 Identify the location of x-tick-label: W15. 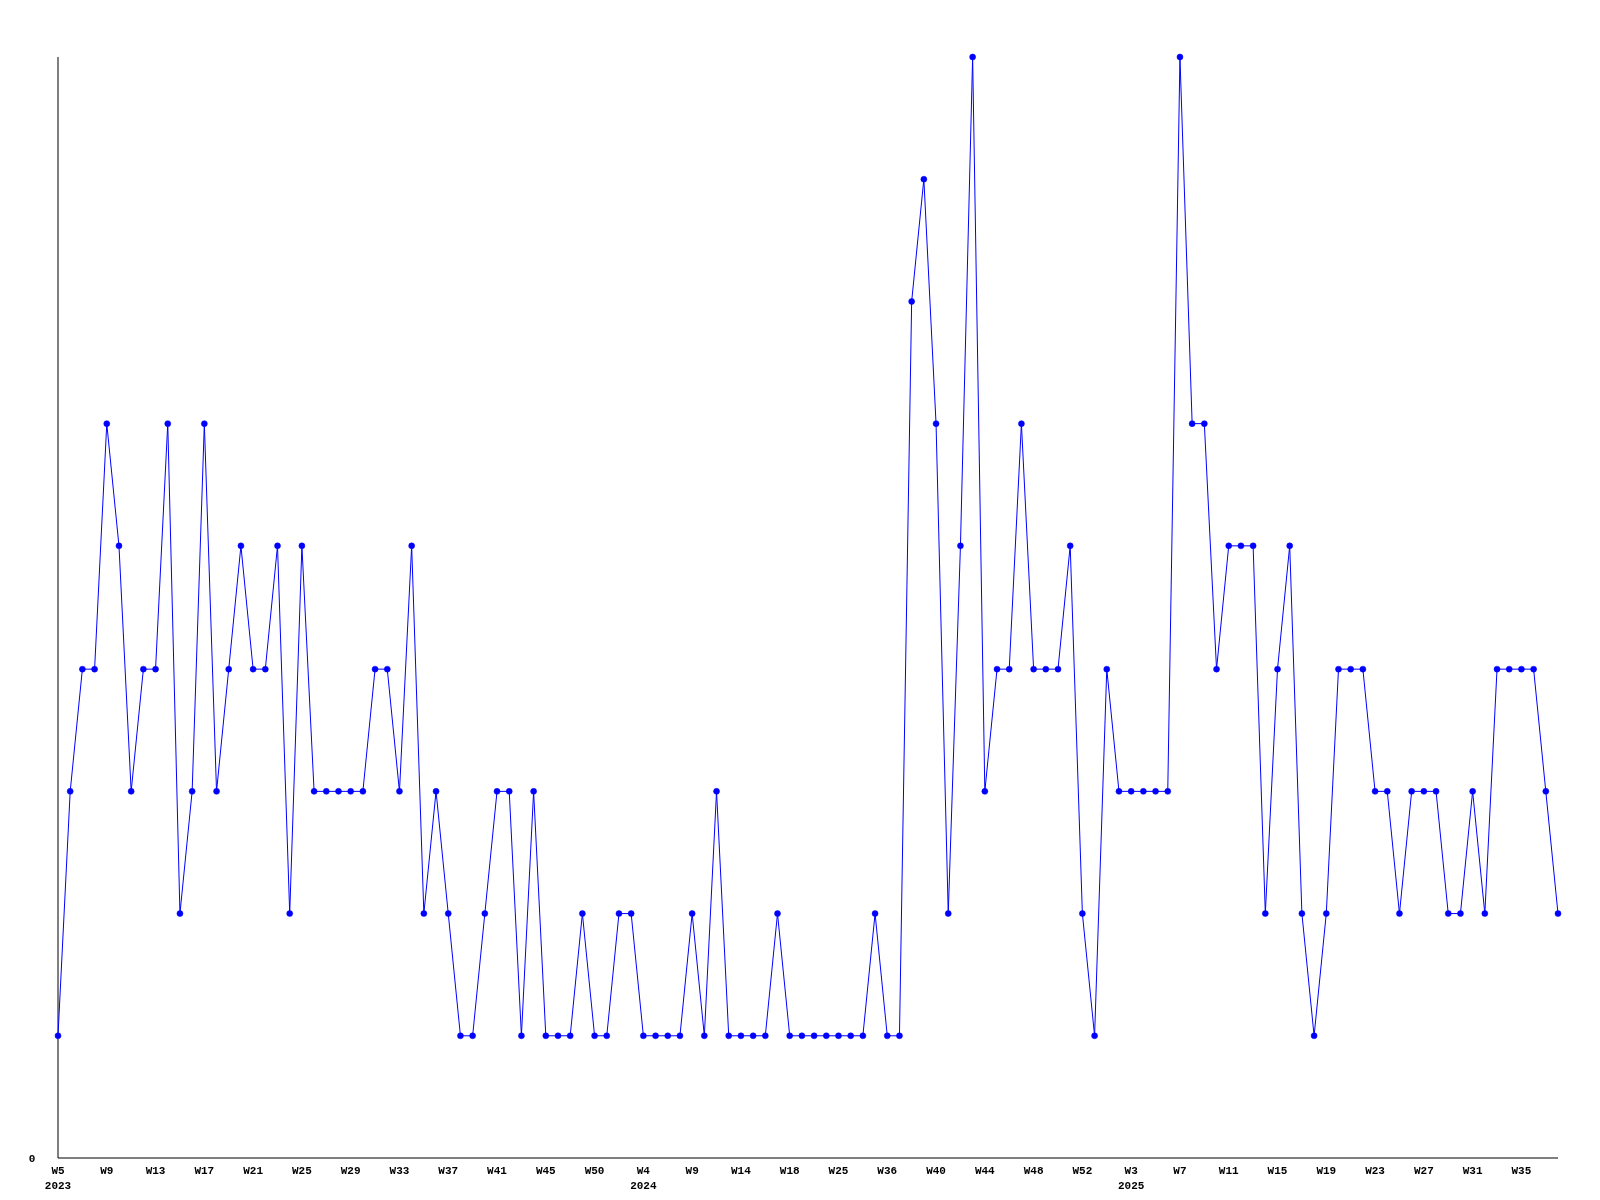
(1277, 1171).